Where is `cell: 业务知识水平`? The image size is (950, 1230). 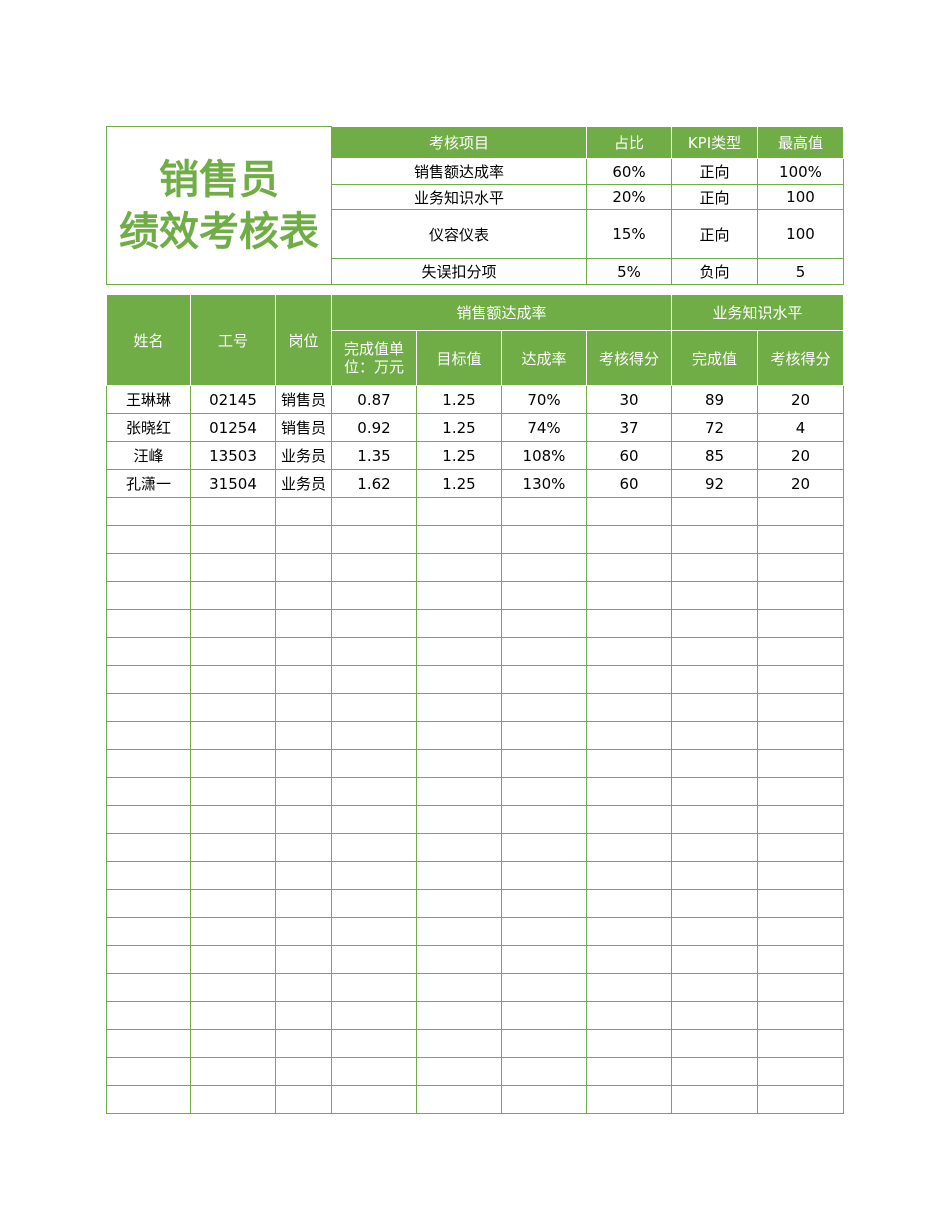
cell: 业务知识水平 is located at coordinates (459, 197).